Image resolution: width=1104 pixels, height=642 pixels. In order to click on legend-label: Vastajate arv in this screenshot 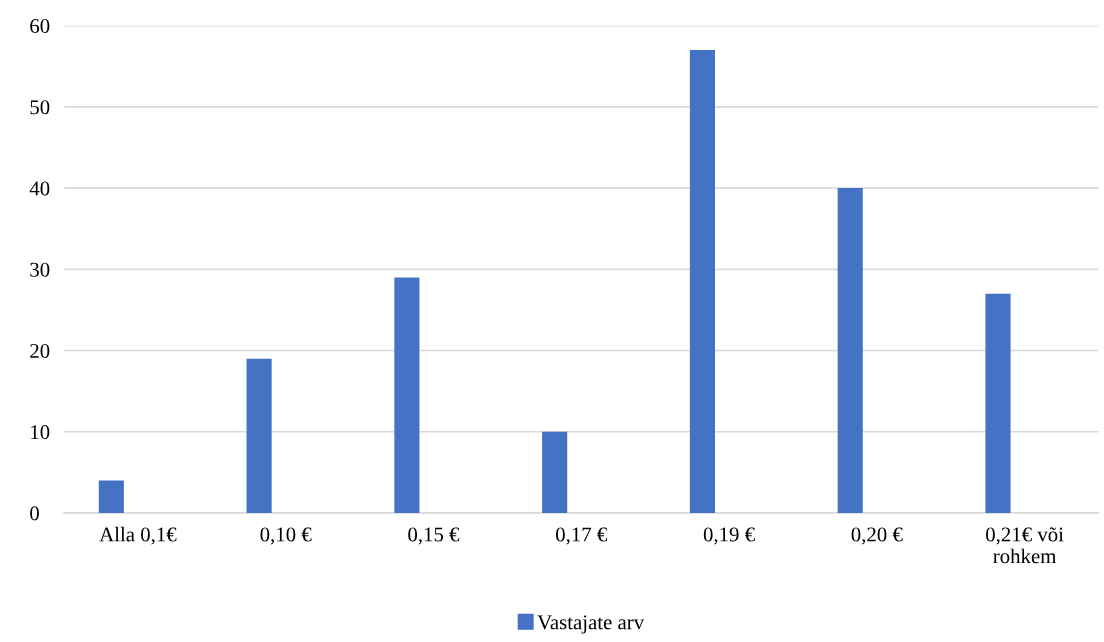, I will do `click(591, 624)`.